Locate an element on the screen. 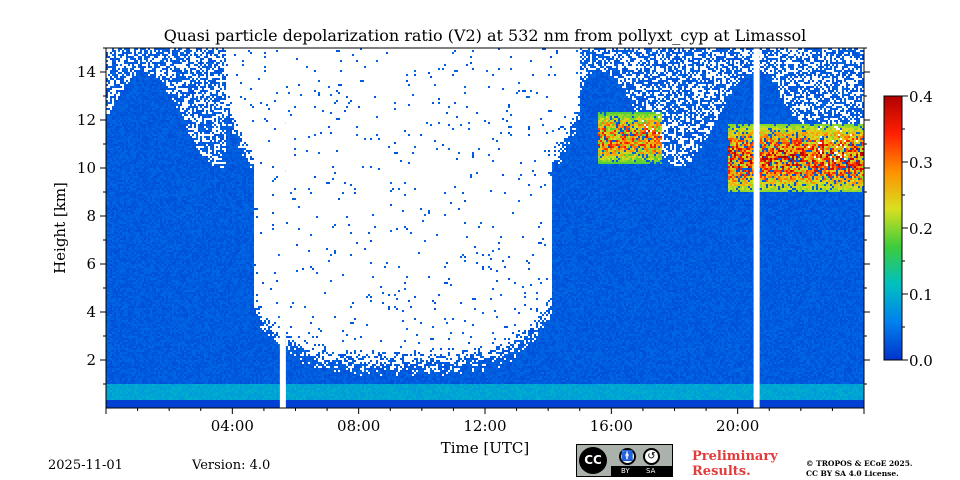 Image resolution: width=960 pixels, height=480 pixels. y-tick-label: 6 is located at coordinates (91, 264).